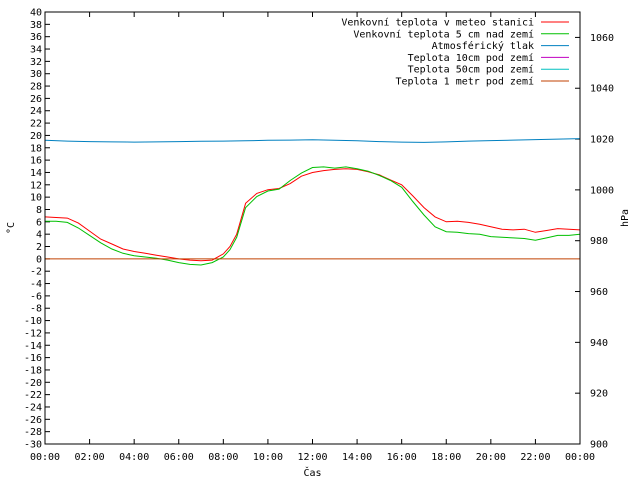 Image resolution: width=640 pixels, height=480 pixels. What do you see at coordinates (39, 259) in the screenshot?
I see `left-tick-label: 0` at bounding box center [39, 259].